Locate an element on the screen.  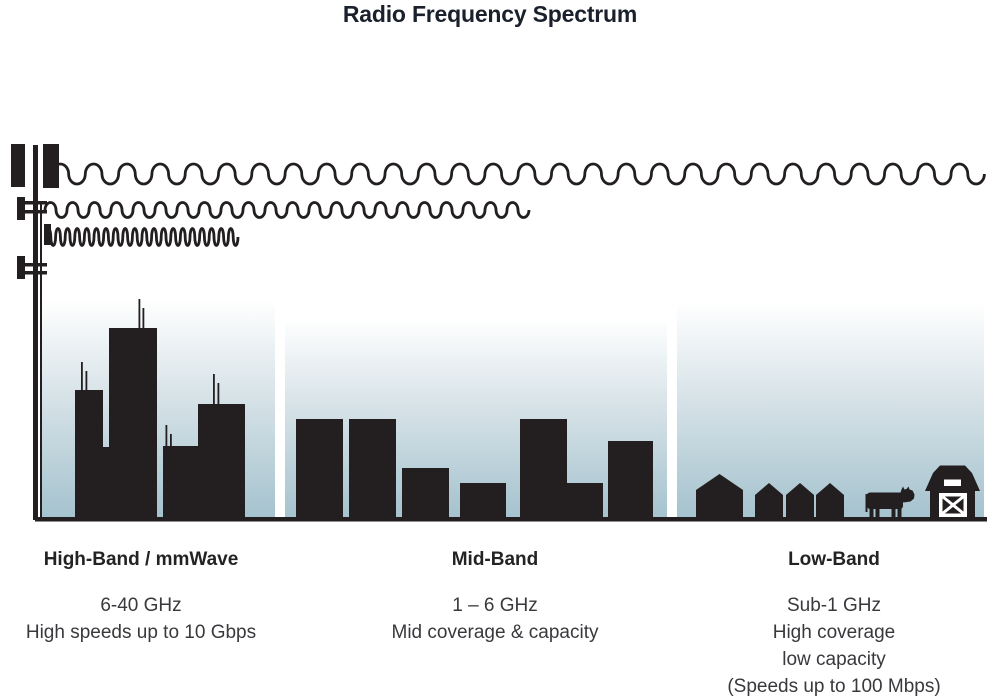
page-title: Radio Frequency Spectrum is located at coordinates (490, 14).